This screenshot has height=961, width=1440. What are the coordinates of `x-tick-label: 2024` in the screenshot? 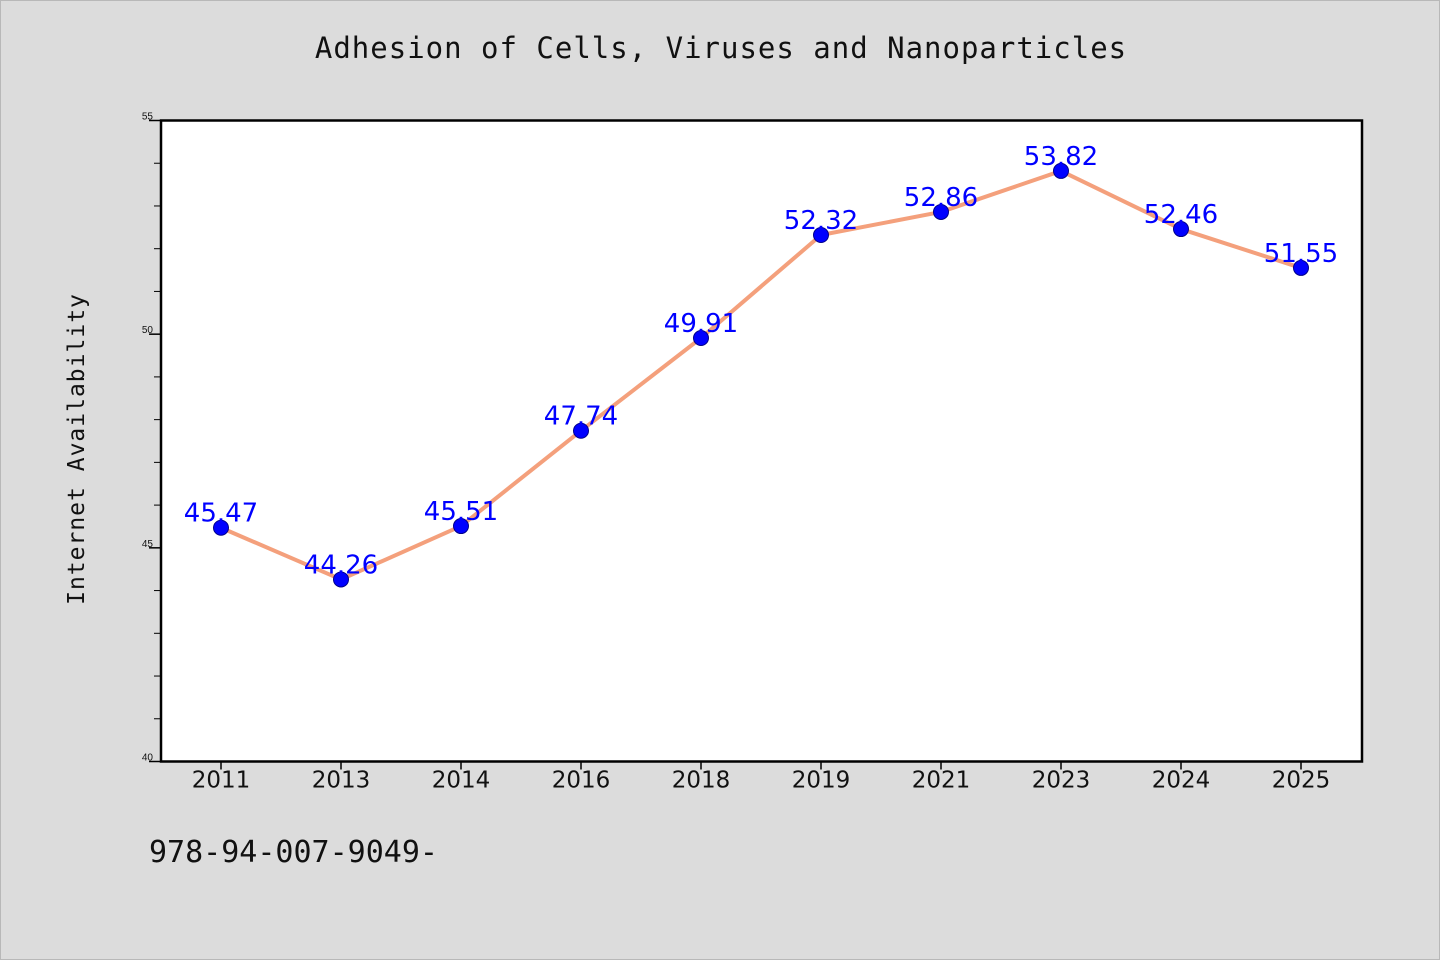 It's located at (1181, 781).